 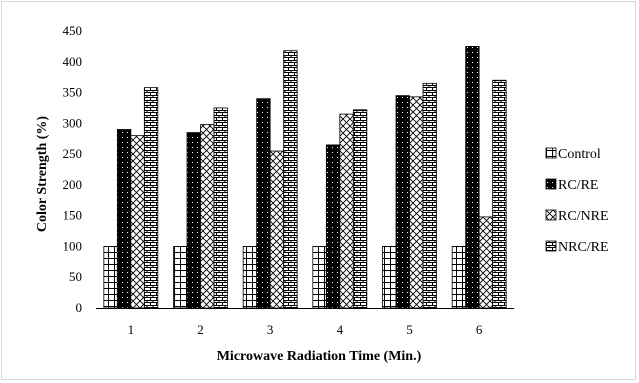 I want to click on y-axis: 0 50 100 150 200 250 300 350 400 450, so click(x=73, y=169).